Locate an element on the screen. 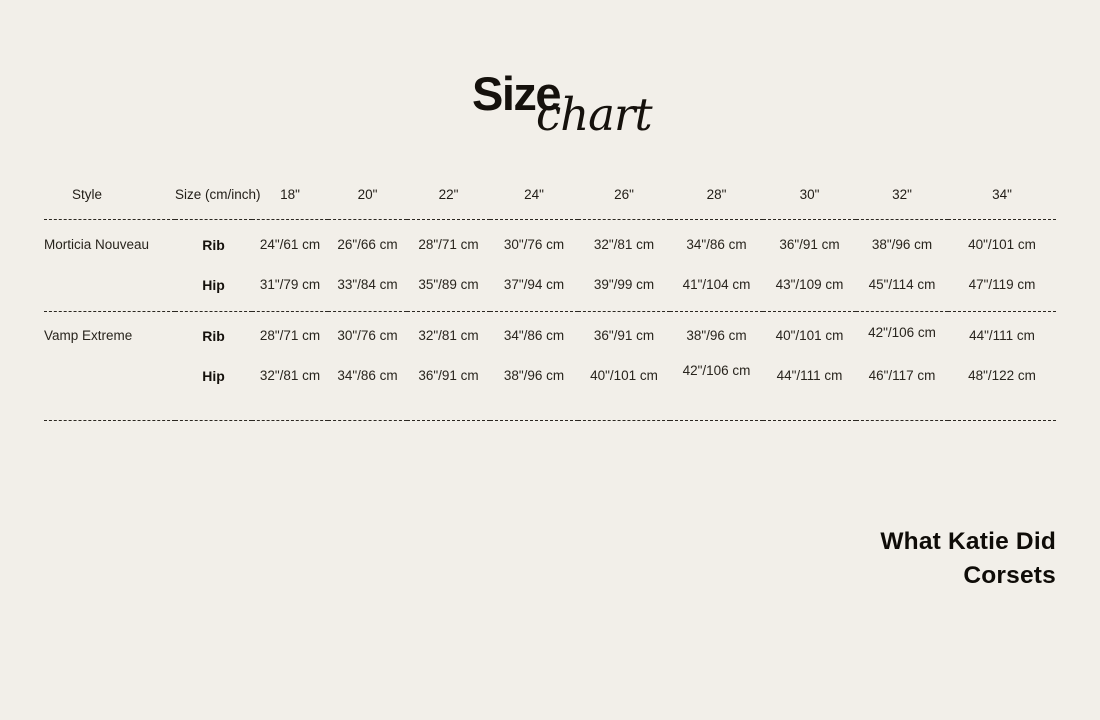 This screenshot has height=720, width=1100. measurement-cell: 37"/94 cm is located at coordinates (534, 284).